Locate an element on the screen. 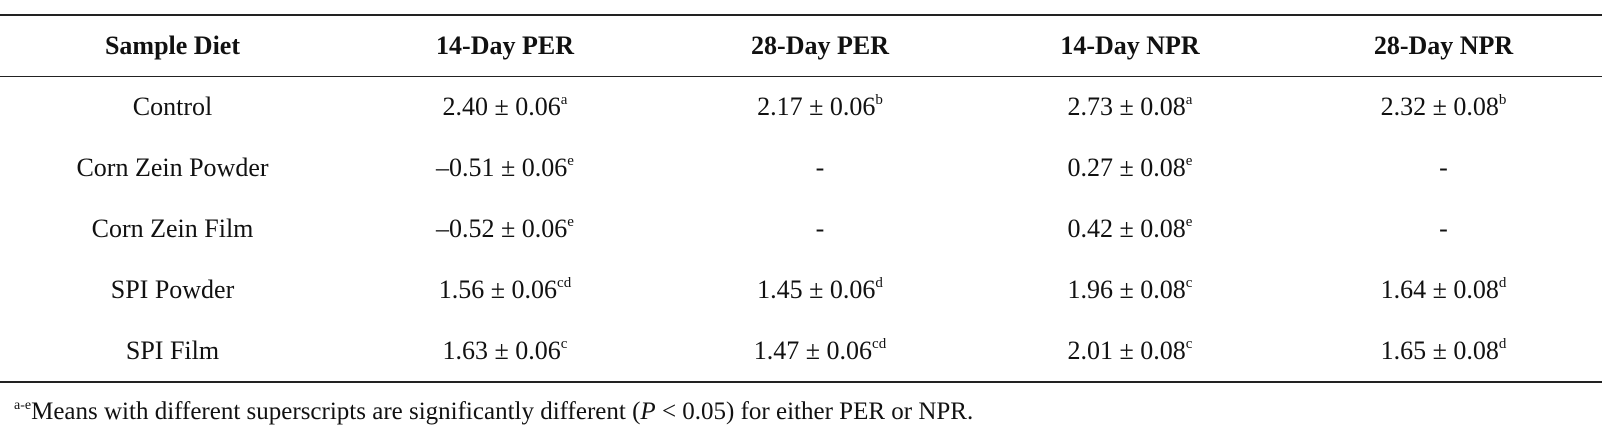 The width and height of the screenshot is (1602, 443). cell-value: 2.40 ± 0.06 is located at coordinates (501, 107).